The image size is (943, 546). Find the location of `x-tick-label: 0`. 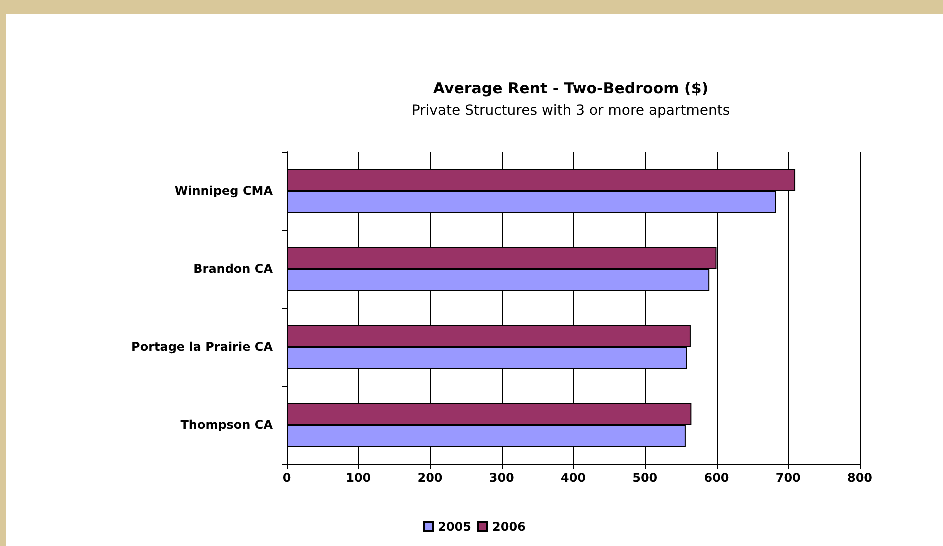

x-tick-label: 0 is located at coordinates (287, 478).